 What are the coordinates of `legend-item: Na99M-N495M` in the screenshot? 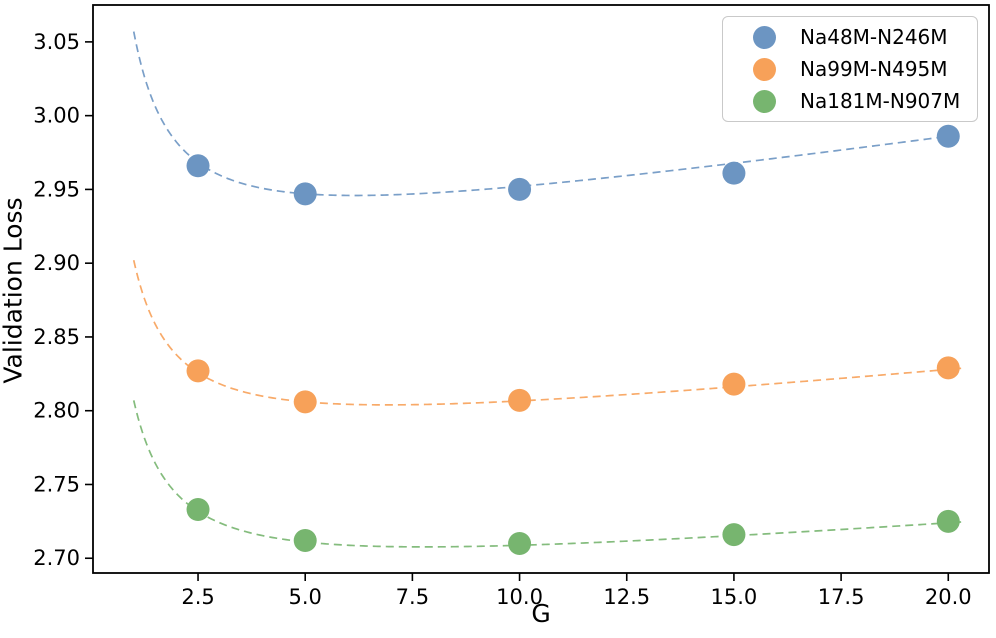 It's located at (850, 69).